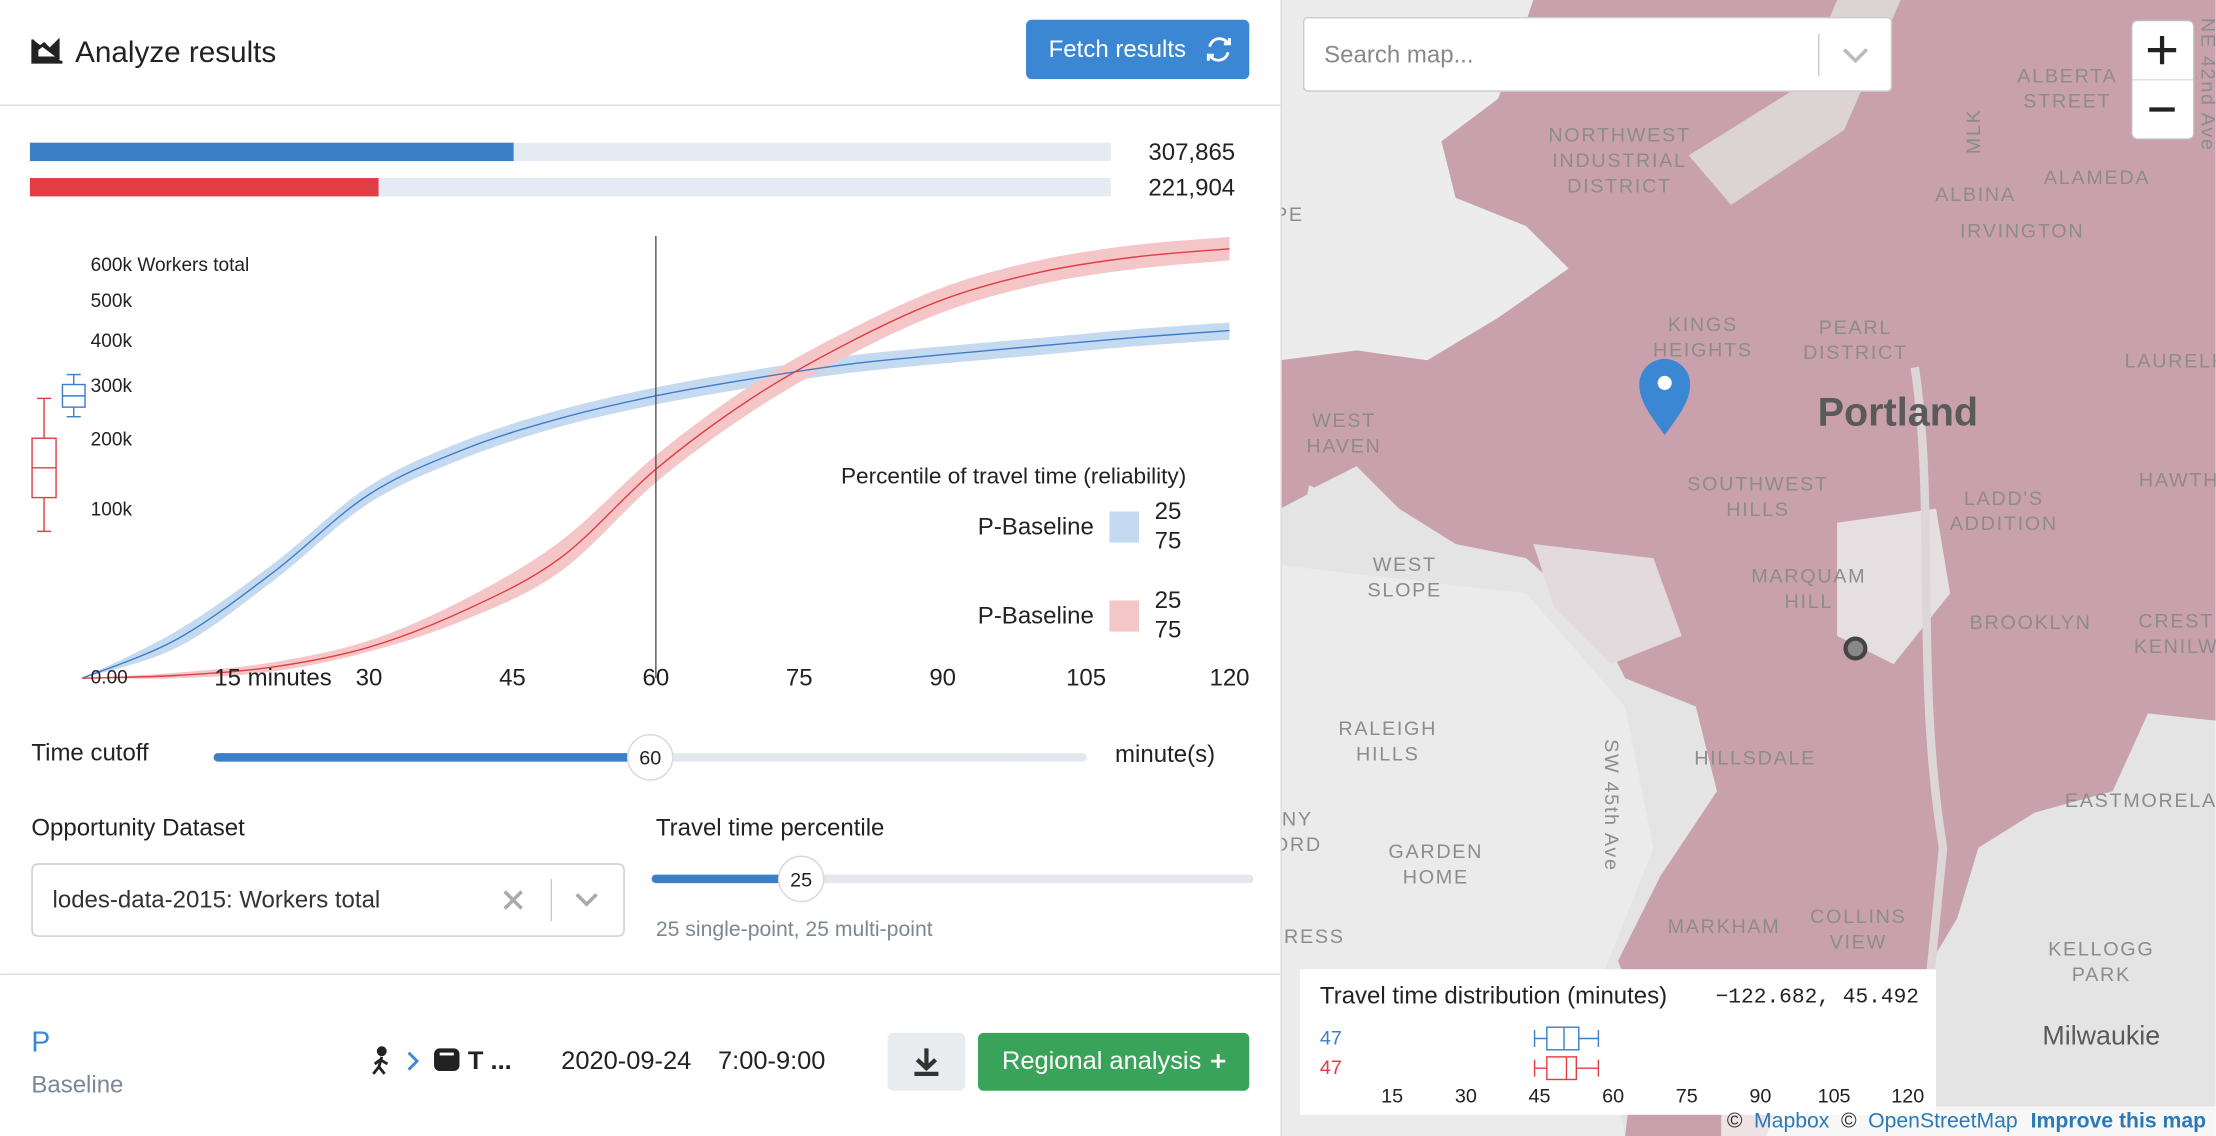 This screenshot has width=2216, height=1136. I want to click on map-label: HAWTH, so click(2177, 480).